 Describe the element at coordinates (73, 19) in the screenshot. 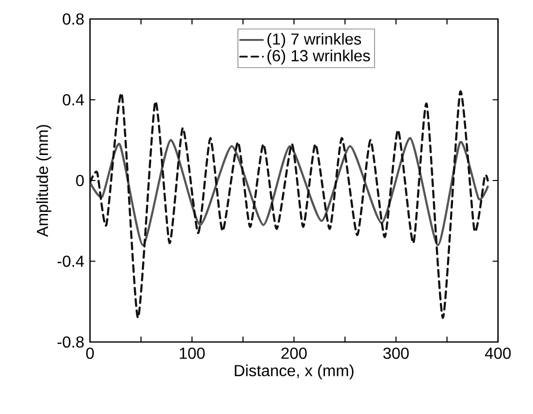

I see `y-tick-label: 0.8` at that location.